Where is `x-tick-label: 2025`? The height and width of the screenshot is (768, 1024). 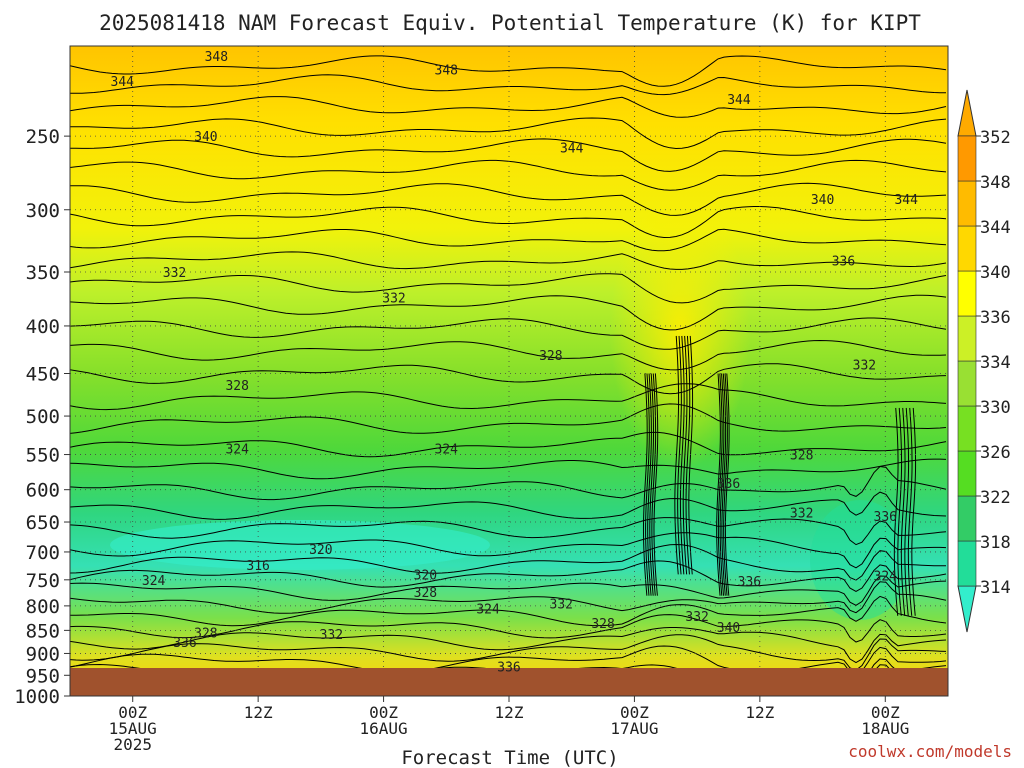
x-tick-label: 2025 is located at coordinates (132, 744).